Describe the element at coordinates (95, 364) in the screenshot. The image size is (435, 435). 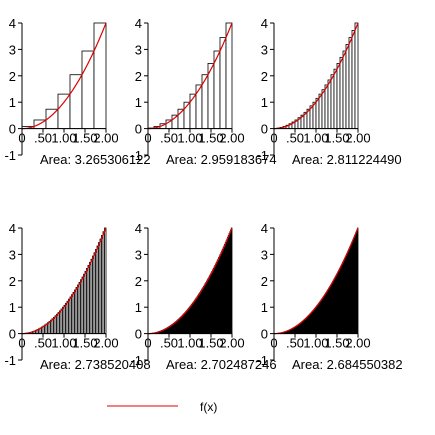
I see `area-label: Area: 2.738520408` at that location.